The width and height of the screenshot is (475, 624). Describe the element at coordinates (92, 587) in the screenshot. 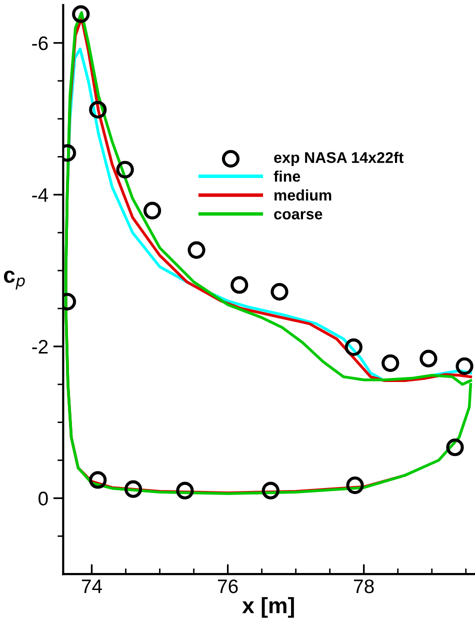

I see `x-tick-label: 74` at that location.